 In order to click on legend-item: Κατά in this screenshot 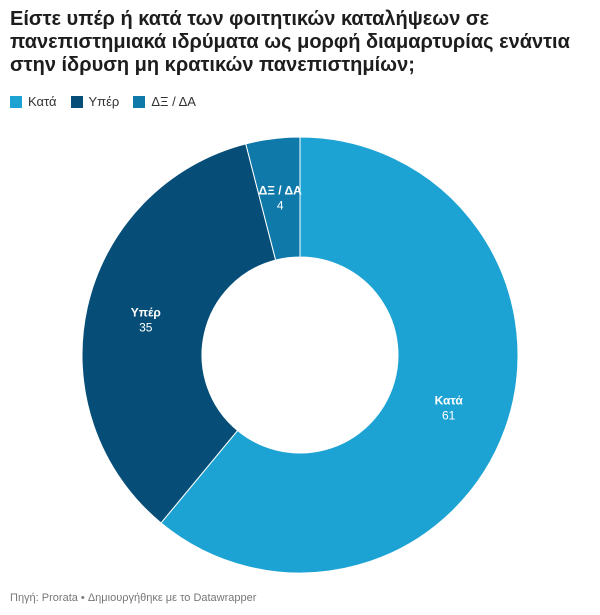, I will do `click(33, 101)`.